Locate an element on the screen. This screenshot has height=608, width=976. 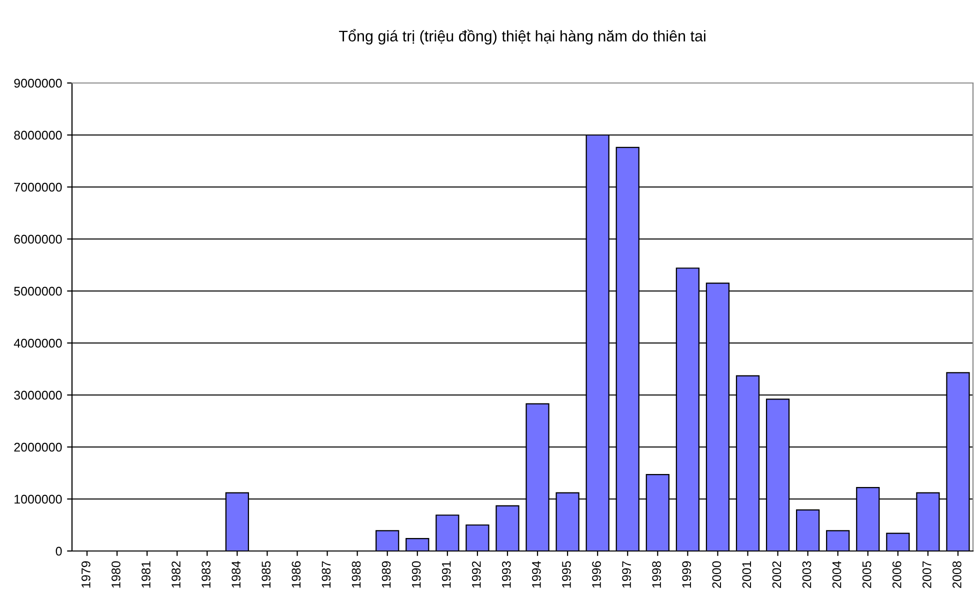
x-tick-label: 2002 is located at coordinates (777, 574).